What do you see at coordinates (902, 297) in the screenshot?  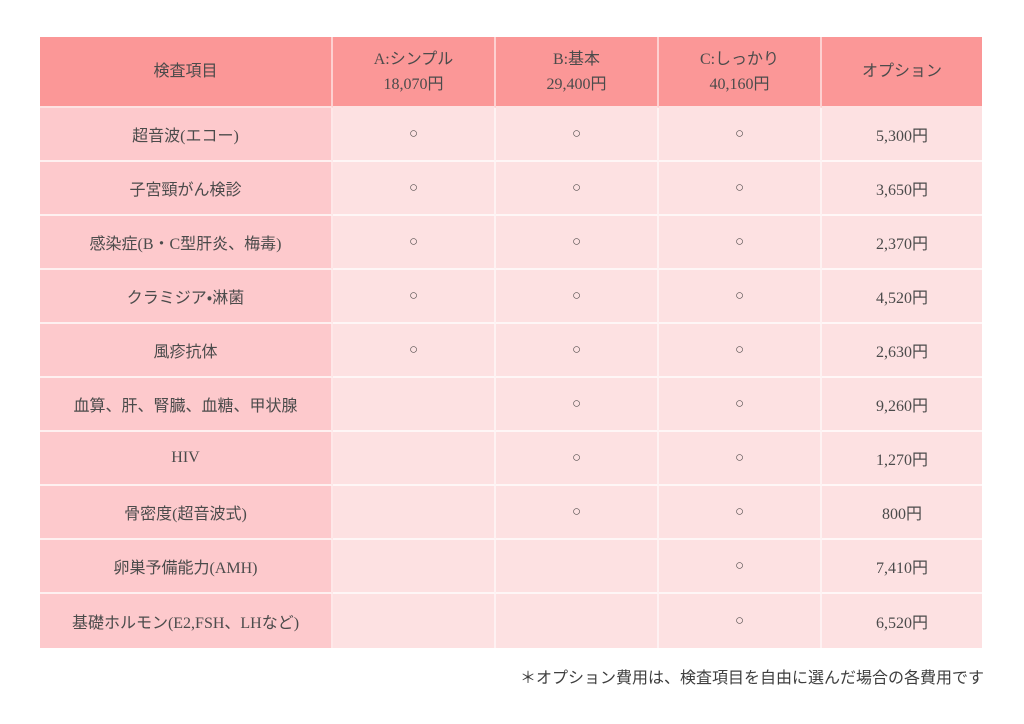 I see `option-price: 4,520円` at bounding box center [902, 297].